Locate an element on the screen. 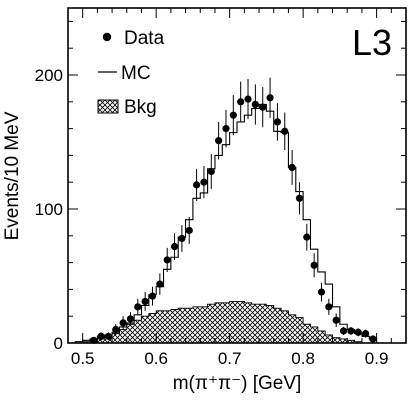 This screenshot has width=415, height=401. x-tick-label: 0.8 is located at coordinates (303, 358).